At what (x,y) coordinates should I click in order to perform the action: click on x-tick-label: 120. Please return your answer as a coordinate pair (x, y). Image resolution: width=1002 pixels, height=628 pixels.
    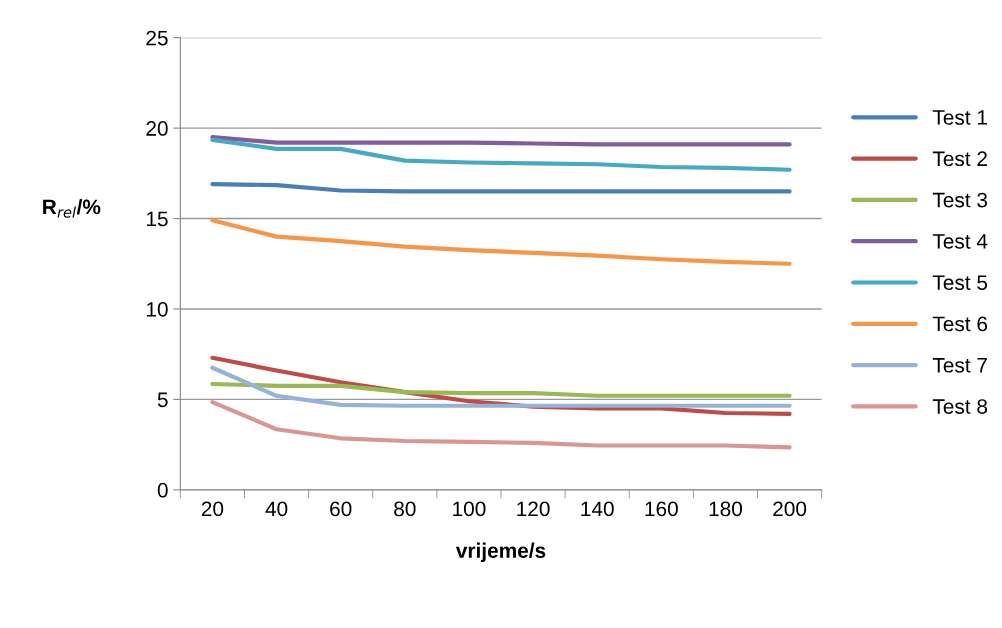
    Looking at the image, I should click on (533, 509).